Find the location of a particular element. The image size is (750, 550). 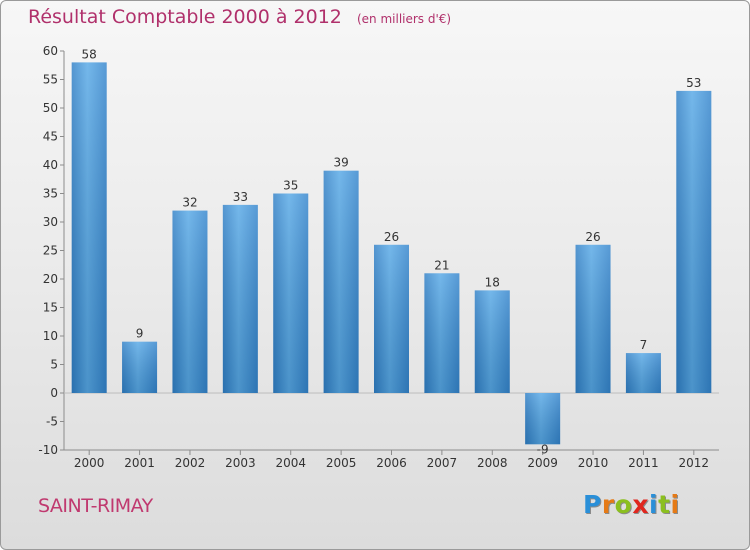

value-label-2002: 32 is located at coordinates (189, 203).